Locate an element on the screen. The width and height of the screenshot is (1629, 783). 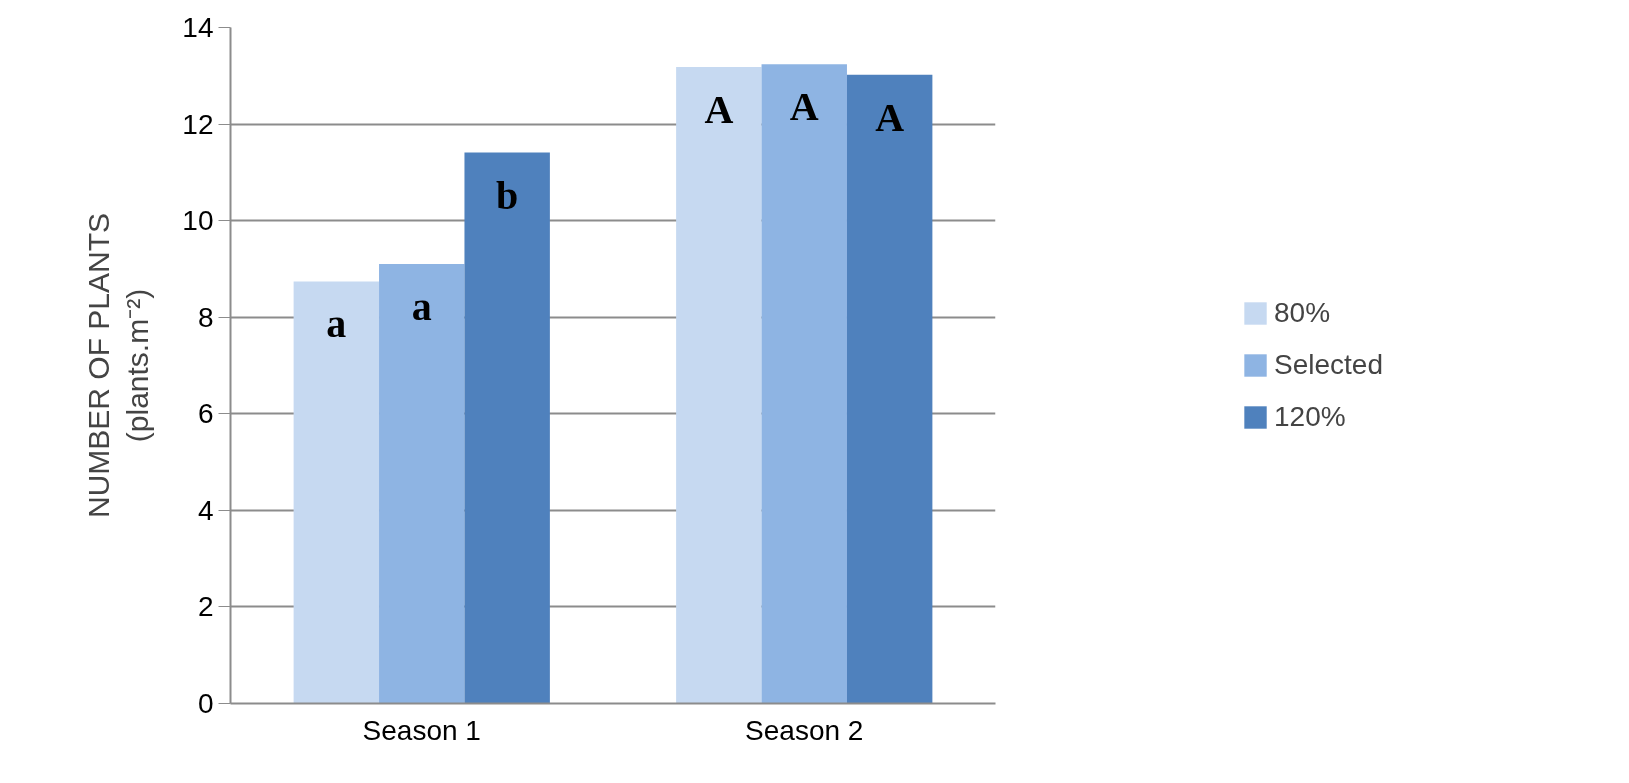
y-tick-label: 6 is located at coordinates (205, 414).